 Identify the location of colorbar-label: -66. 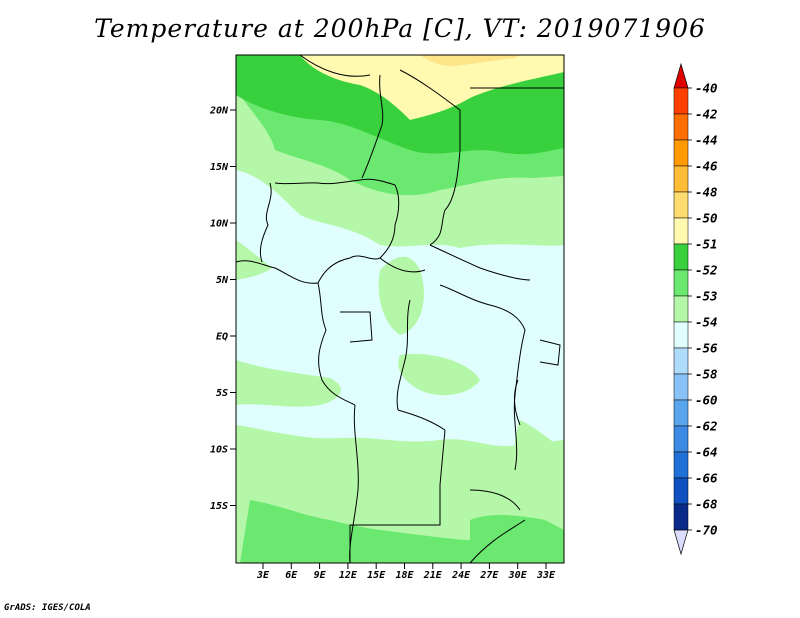
(706, 478).